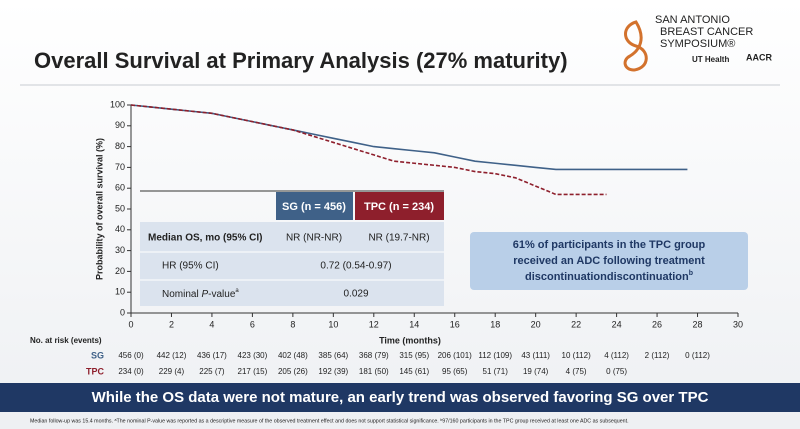 The width and height of the screenshot is (800, 429). Describe the element at coordinates (314, 238) in the screenshot. I see `cell: NR (NR-NR)` at that location.